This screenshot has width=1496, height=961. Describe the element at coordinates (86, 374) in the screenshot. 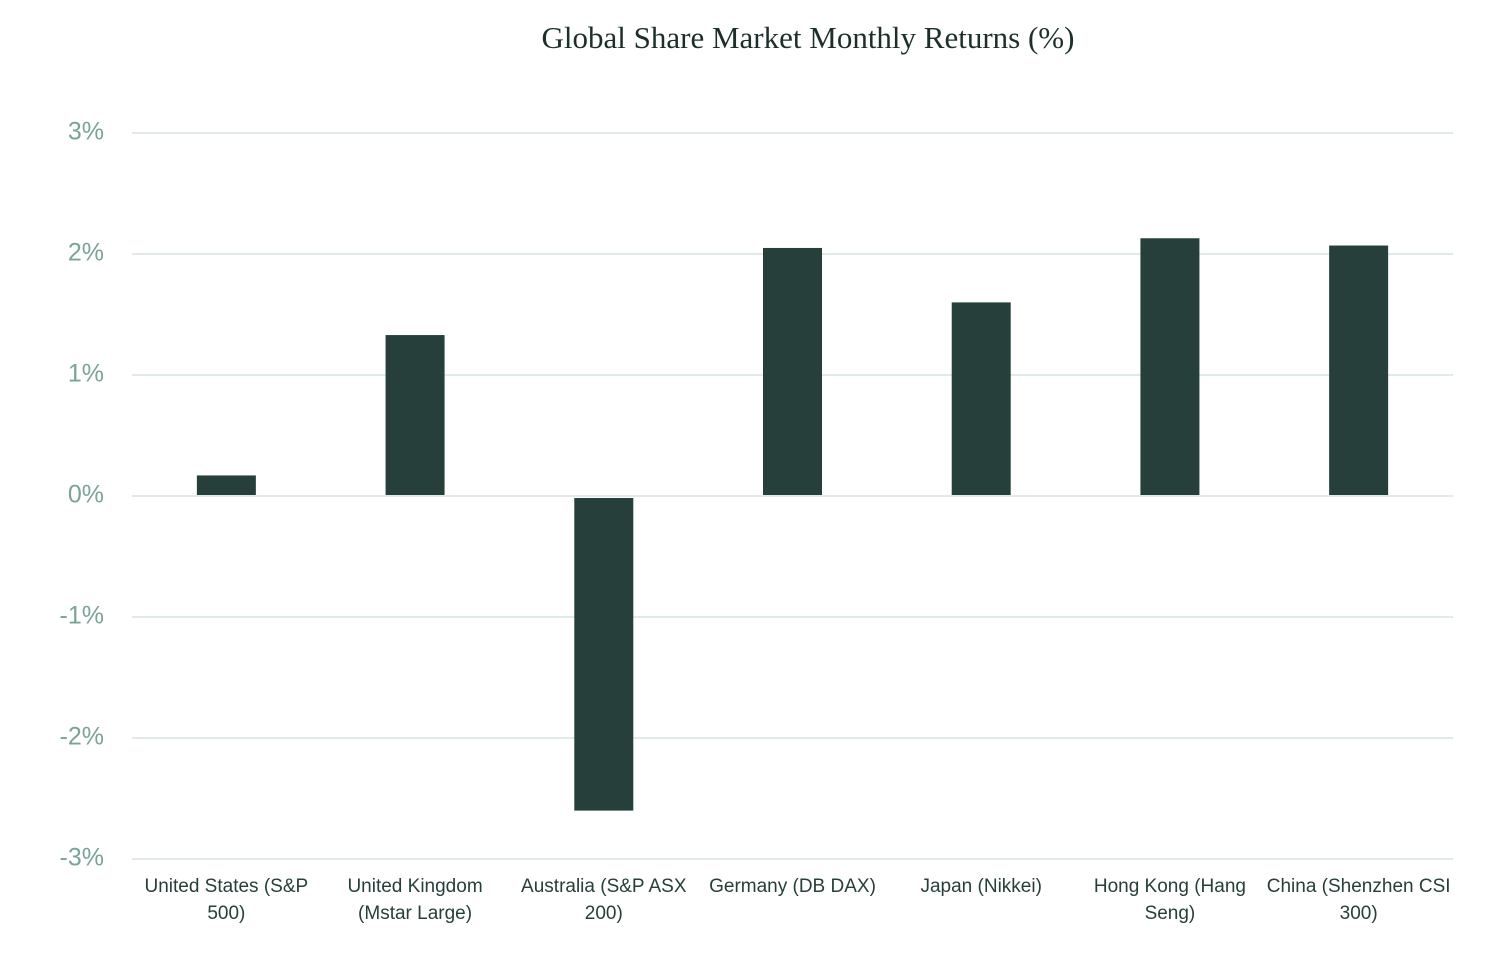

I see `y-tick-label: 1%` at that location.